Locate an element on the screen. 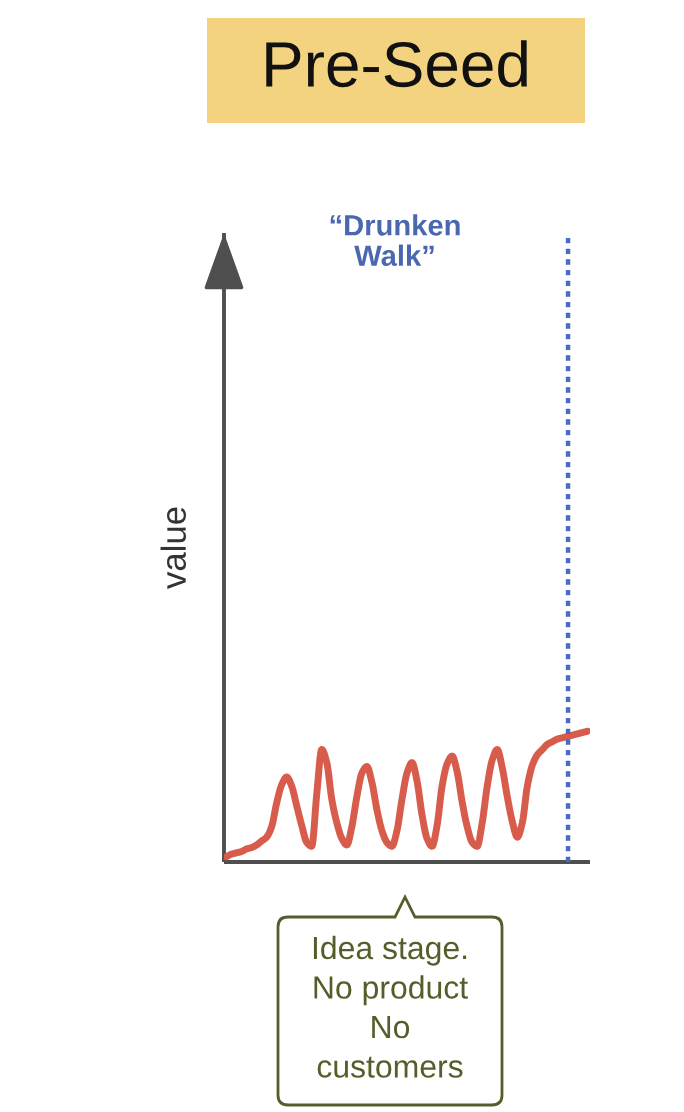  text: “Drunken Walk” is located at coordinates (395, 240).